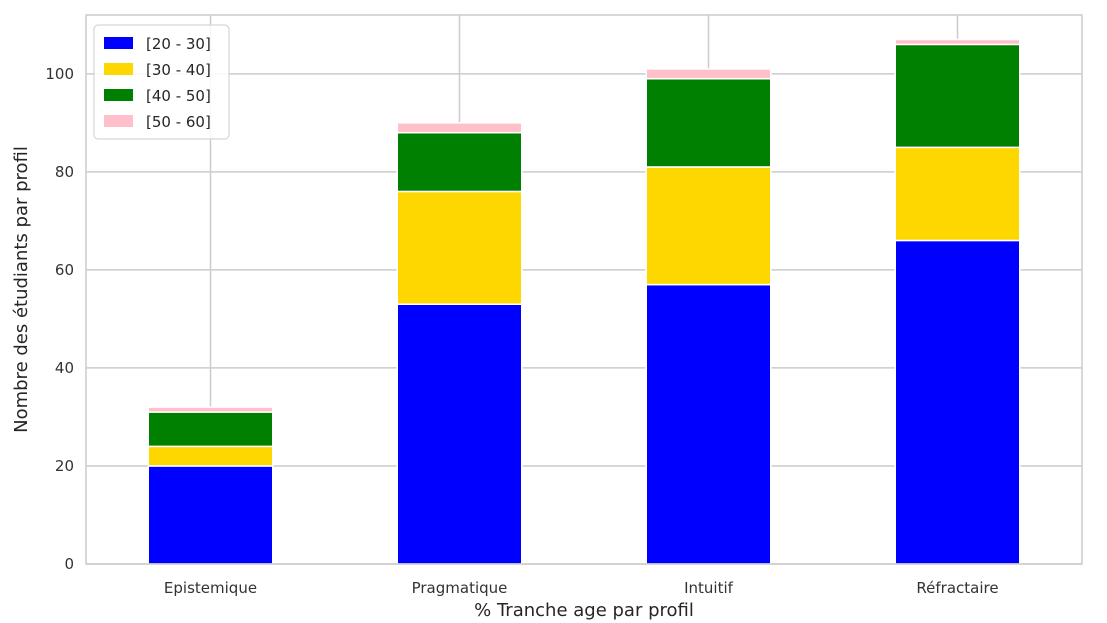  Describe the element at coordinates (178, 44) in the screenshot. I see `legend-label: [20 - 30]` at that location.